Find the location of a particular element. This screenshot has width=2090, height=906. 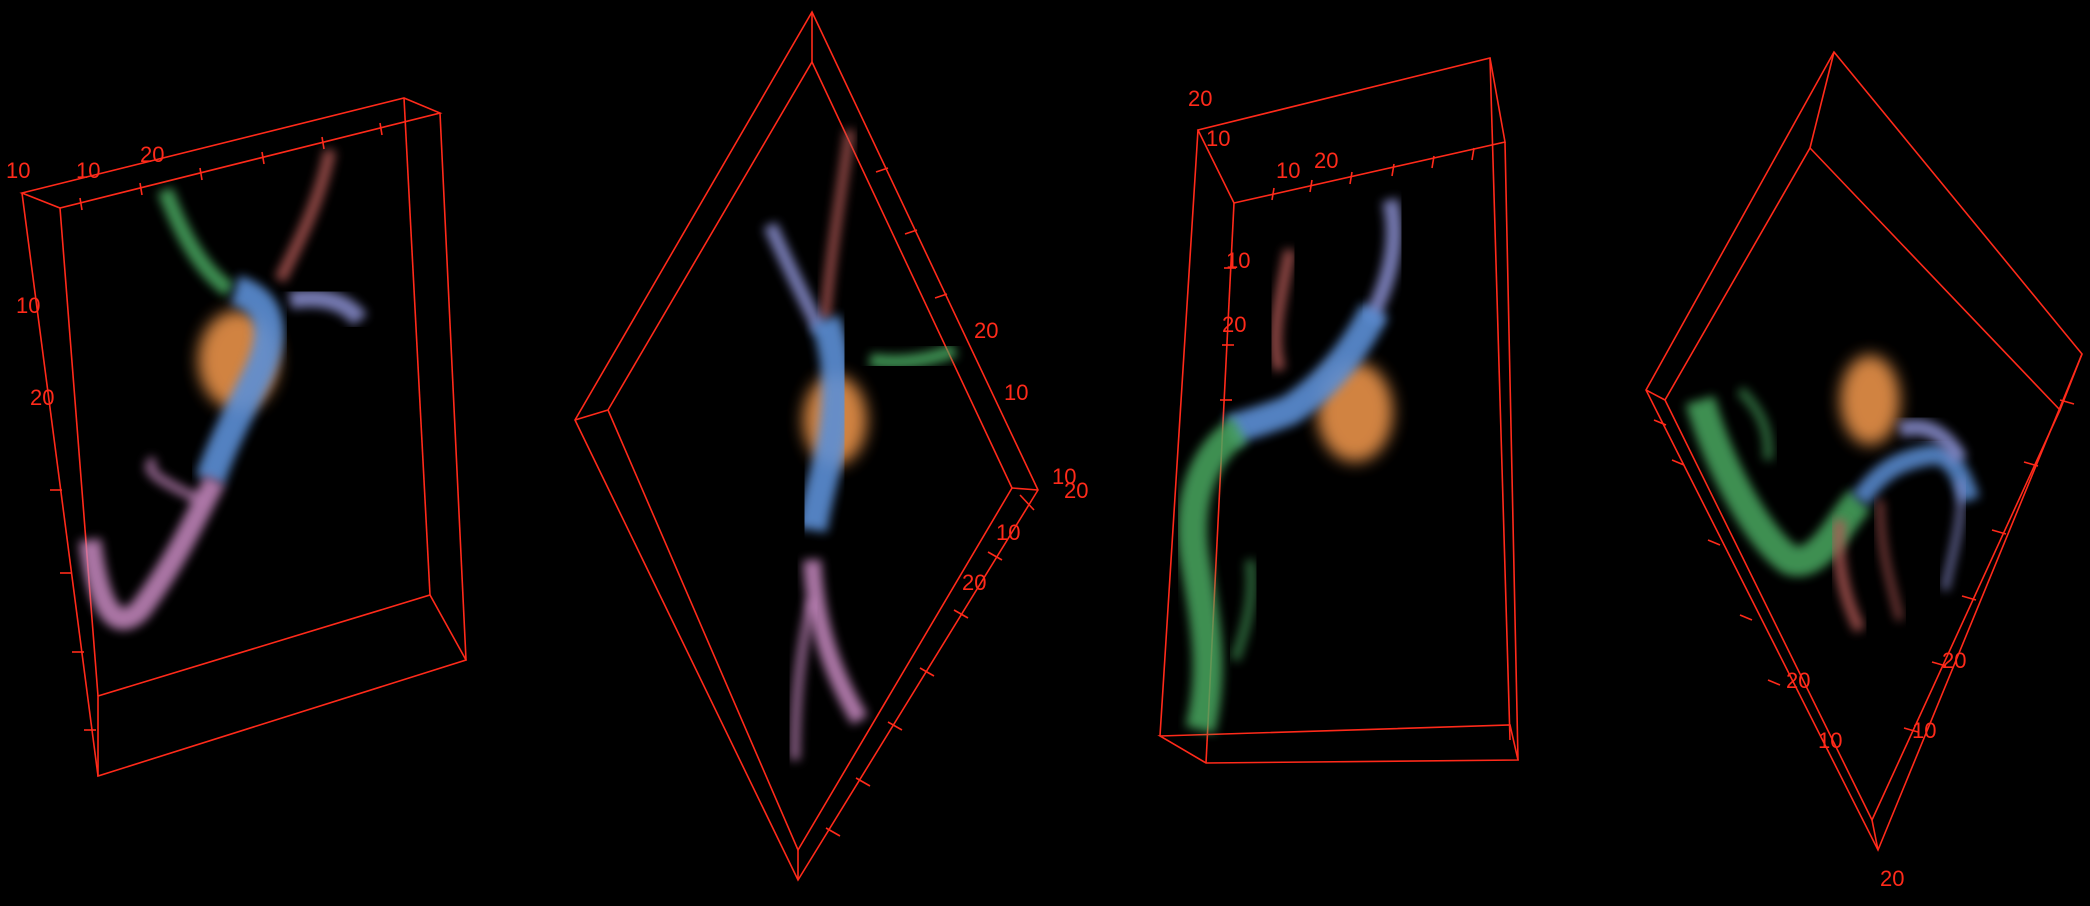

panel-1-neuron is located at coordinates (223, 389).